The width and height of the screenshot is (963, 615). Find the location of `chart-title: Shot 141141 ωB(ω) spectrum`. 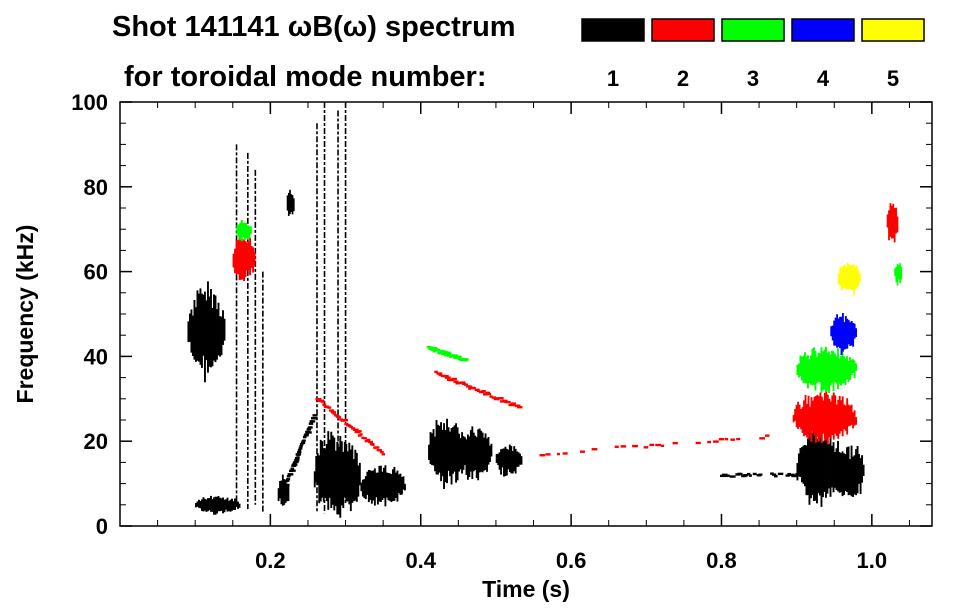

chart-title: Shot 141141 ωB(ω) spectrum is located at coordinates (314, 27).